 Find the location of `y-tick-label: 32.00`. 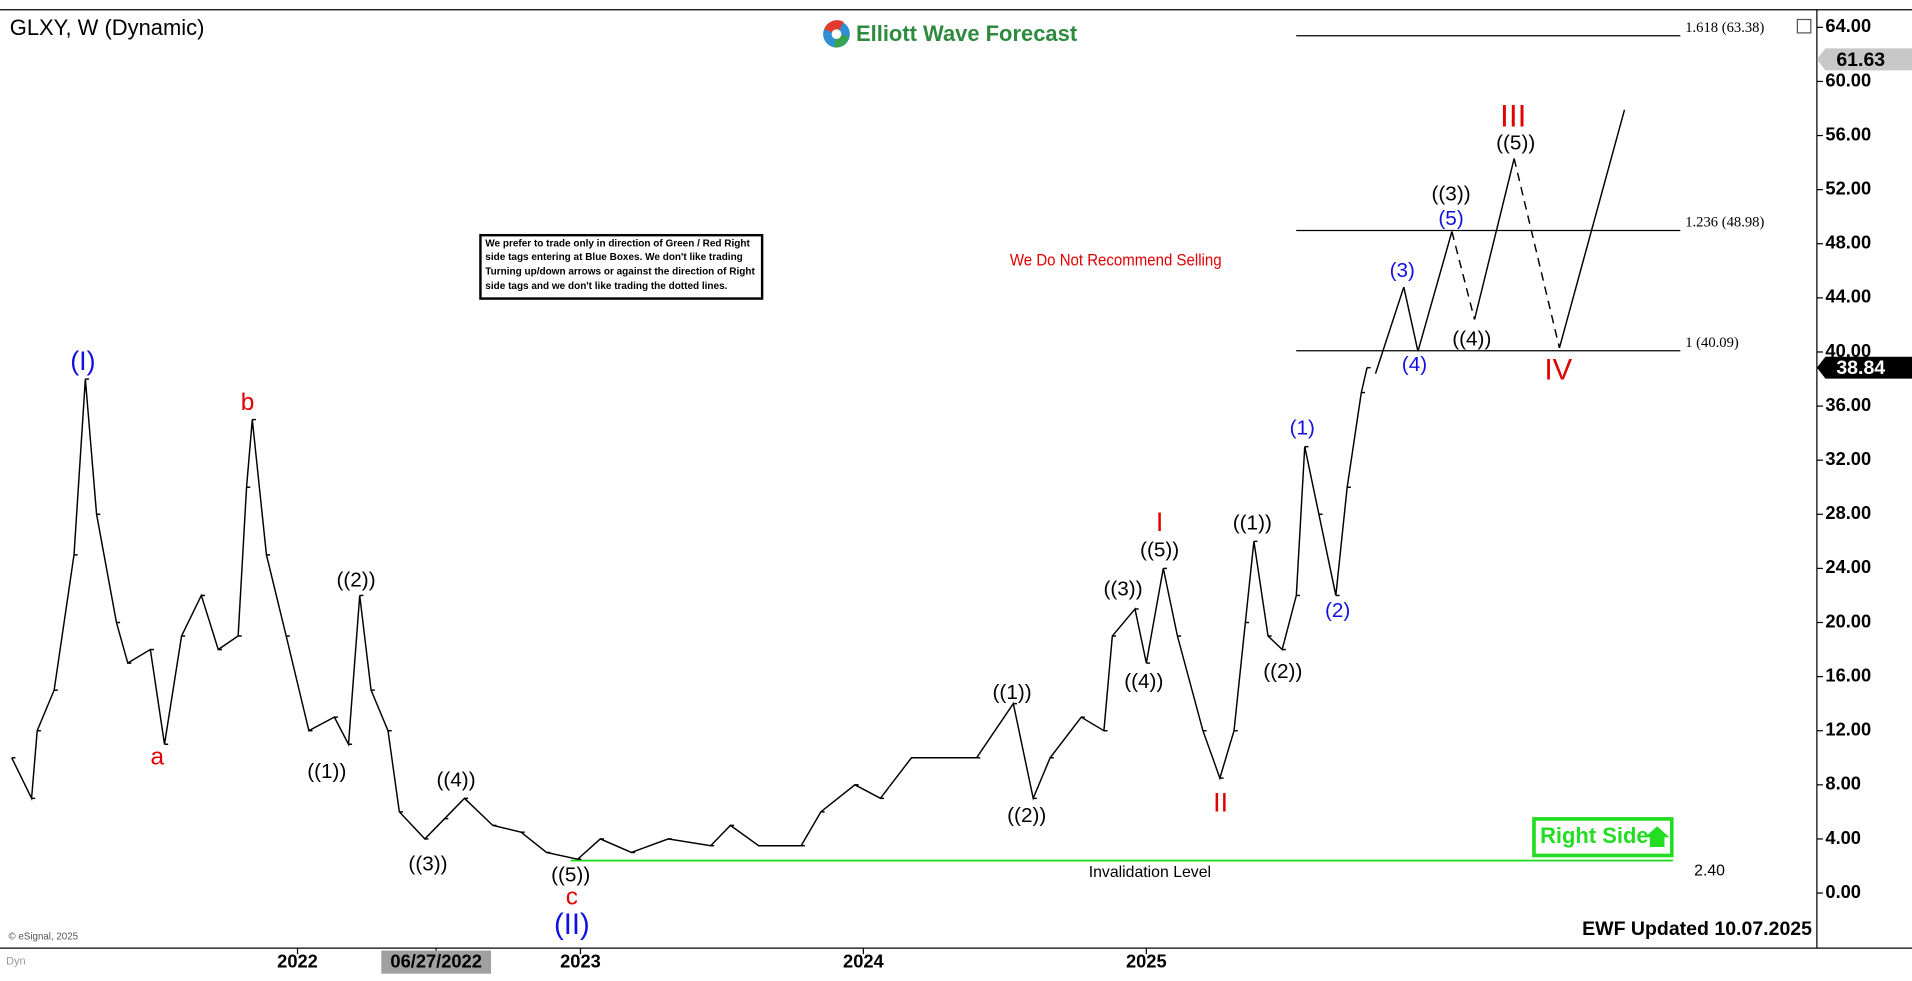

y-tick-label: 32.00 is located at coordinates (1848, 458).